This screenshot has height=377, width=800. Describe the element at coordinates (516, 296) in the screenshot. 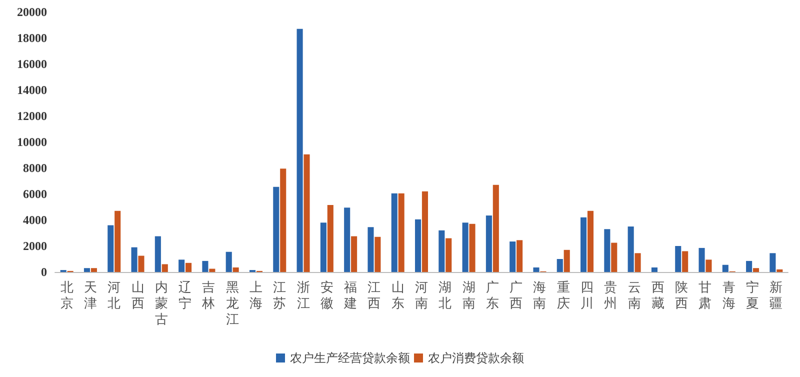

I see `x-tick-label: 广西` at that location.